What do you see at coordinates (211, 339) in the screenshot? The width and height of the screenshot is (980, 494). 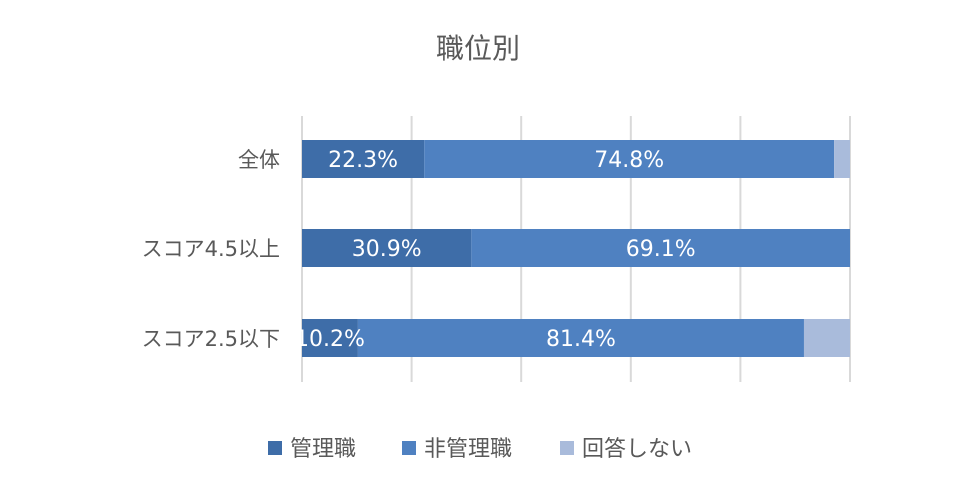 I see `category-label: スコア2.5以下` at bounding box center [211, 339].